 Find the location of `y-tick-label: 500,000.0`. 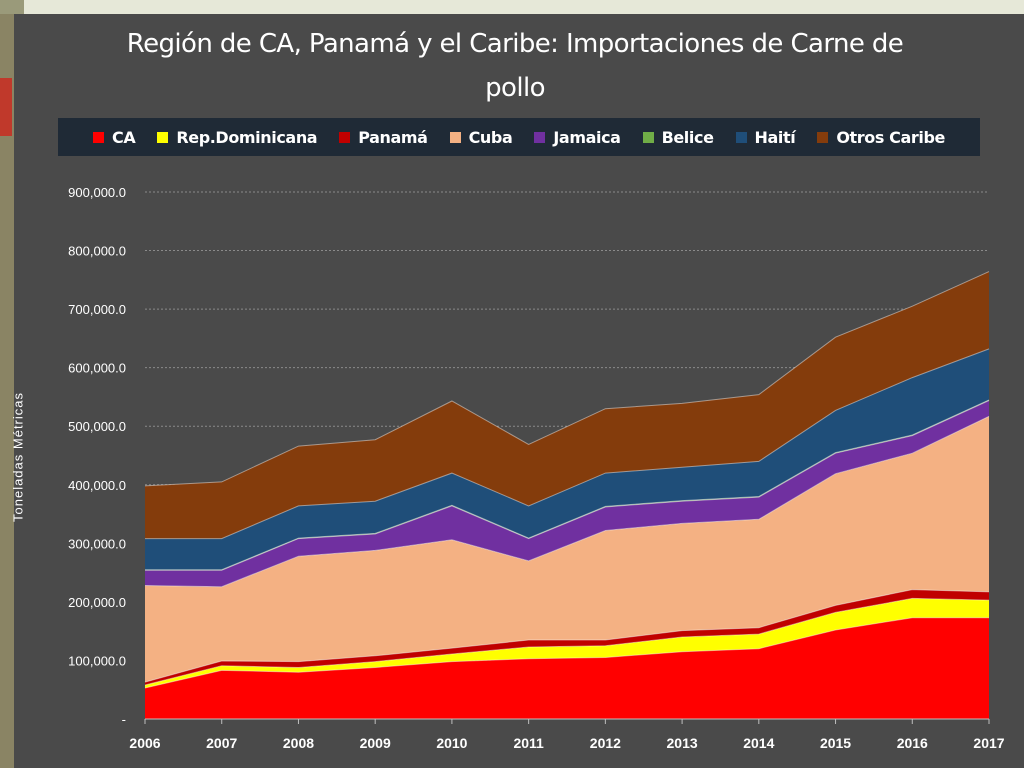

y-tick-label: 500,000.0 is located at coordinates (97, 426).